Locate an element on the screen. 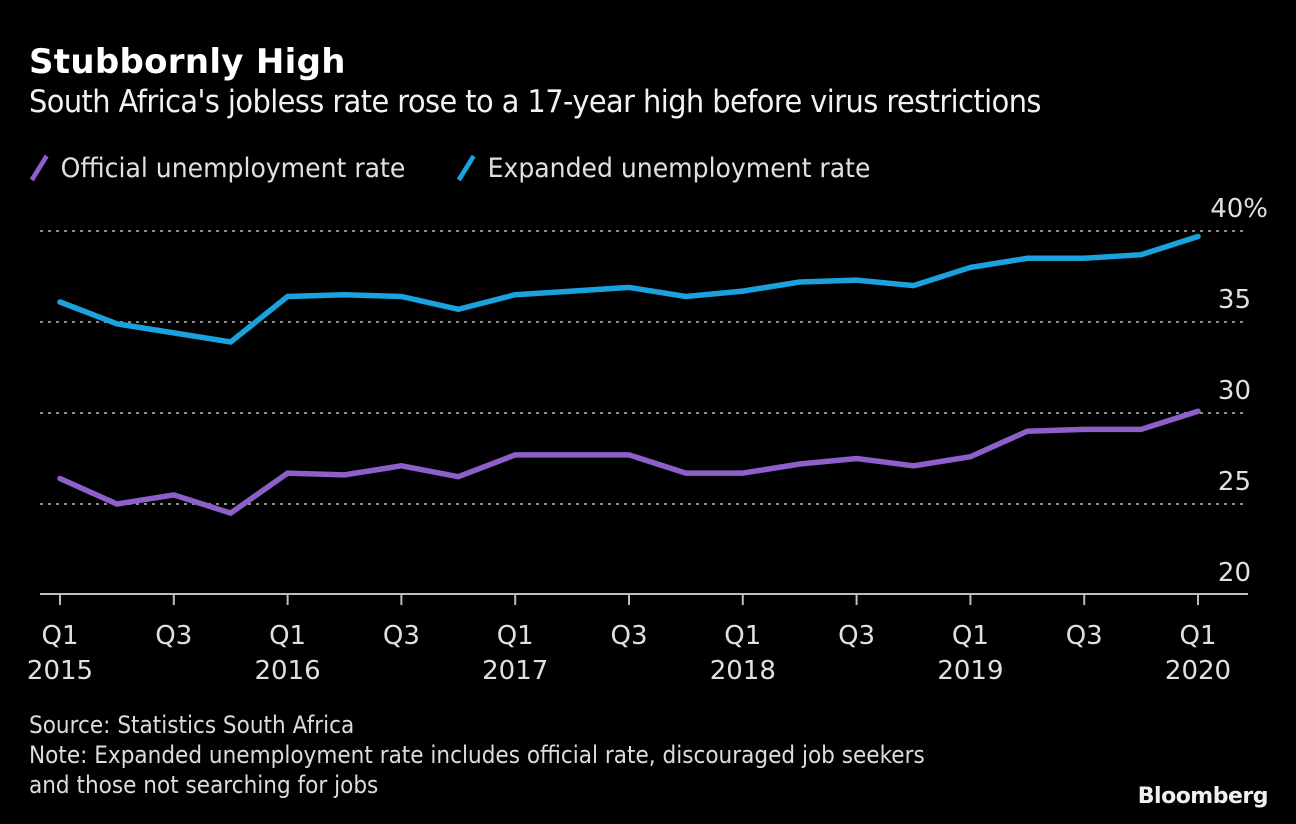  bloomberg-logo: Bloomberg is located at coordinates (1203, 796).